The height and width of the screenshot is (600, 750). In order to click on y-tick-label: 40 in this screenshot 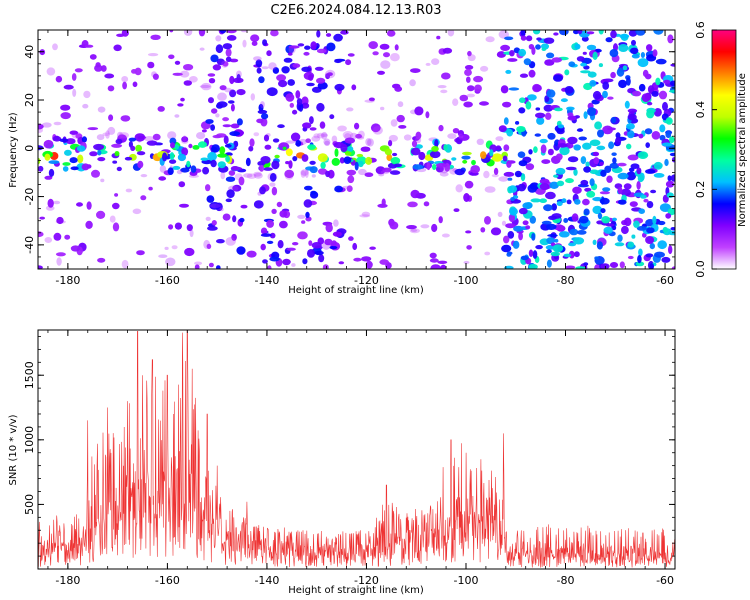, I will do `click(29, 52)`.